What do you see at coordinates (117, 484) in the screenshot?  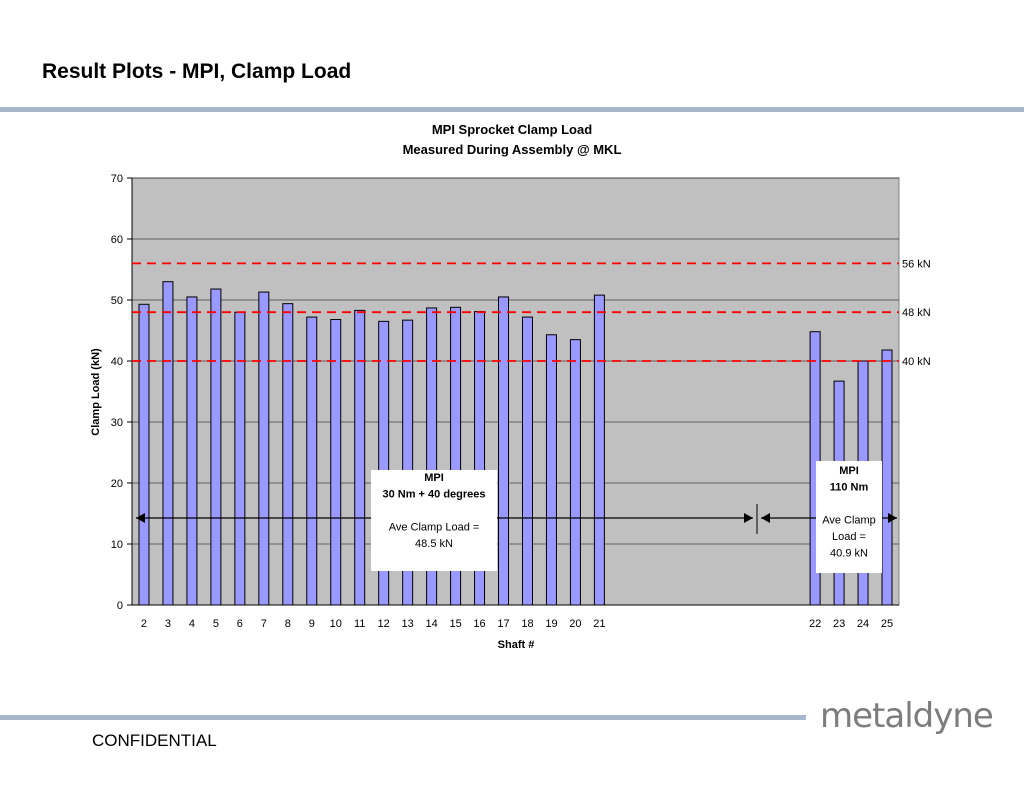 I see `y-tick-label: 20` at bounding box center [117, 484].